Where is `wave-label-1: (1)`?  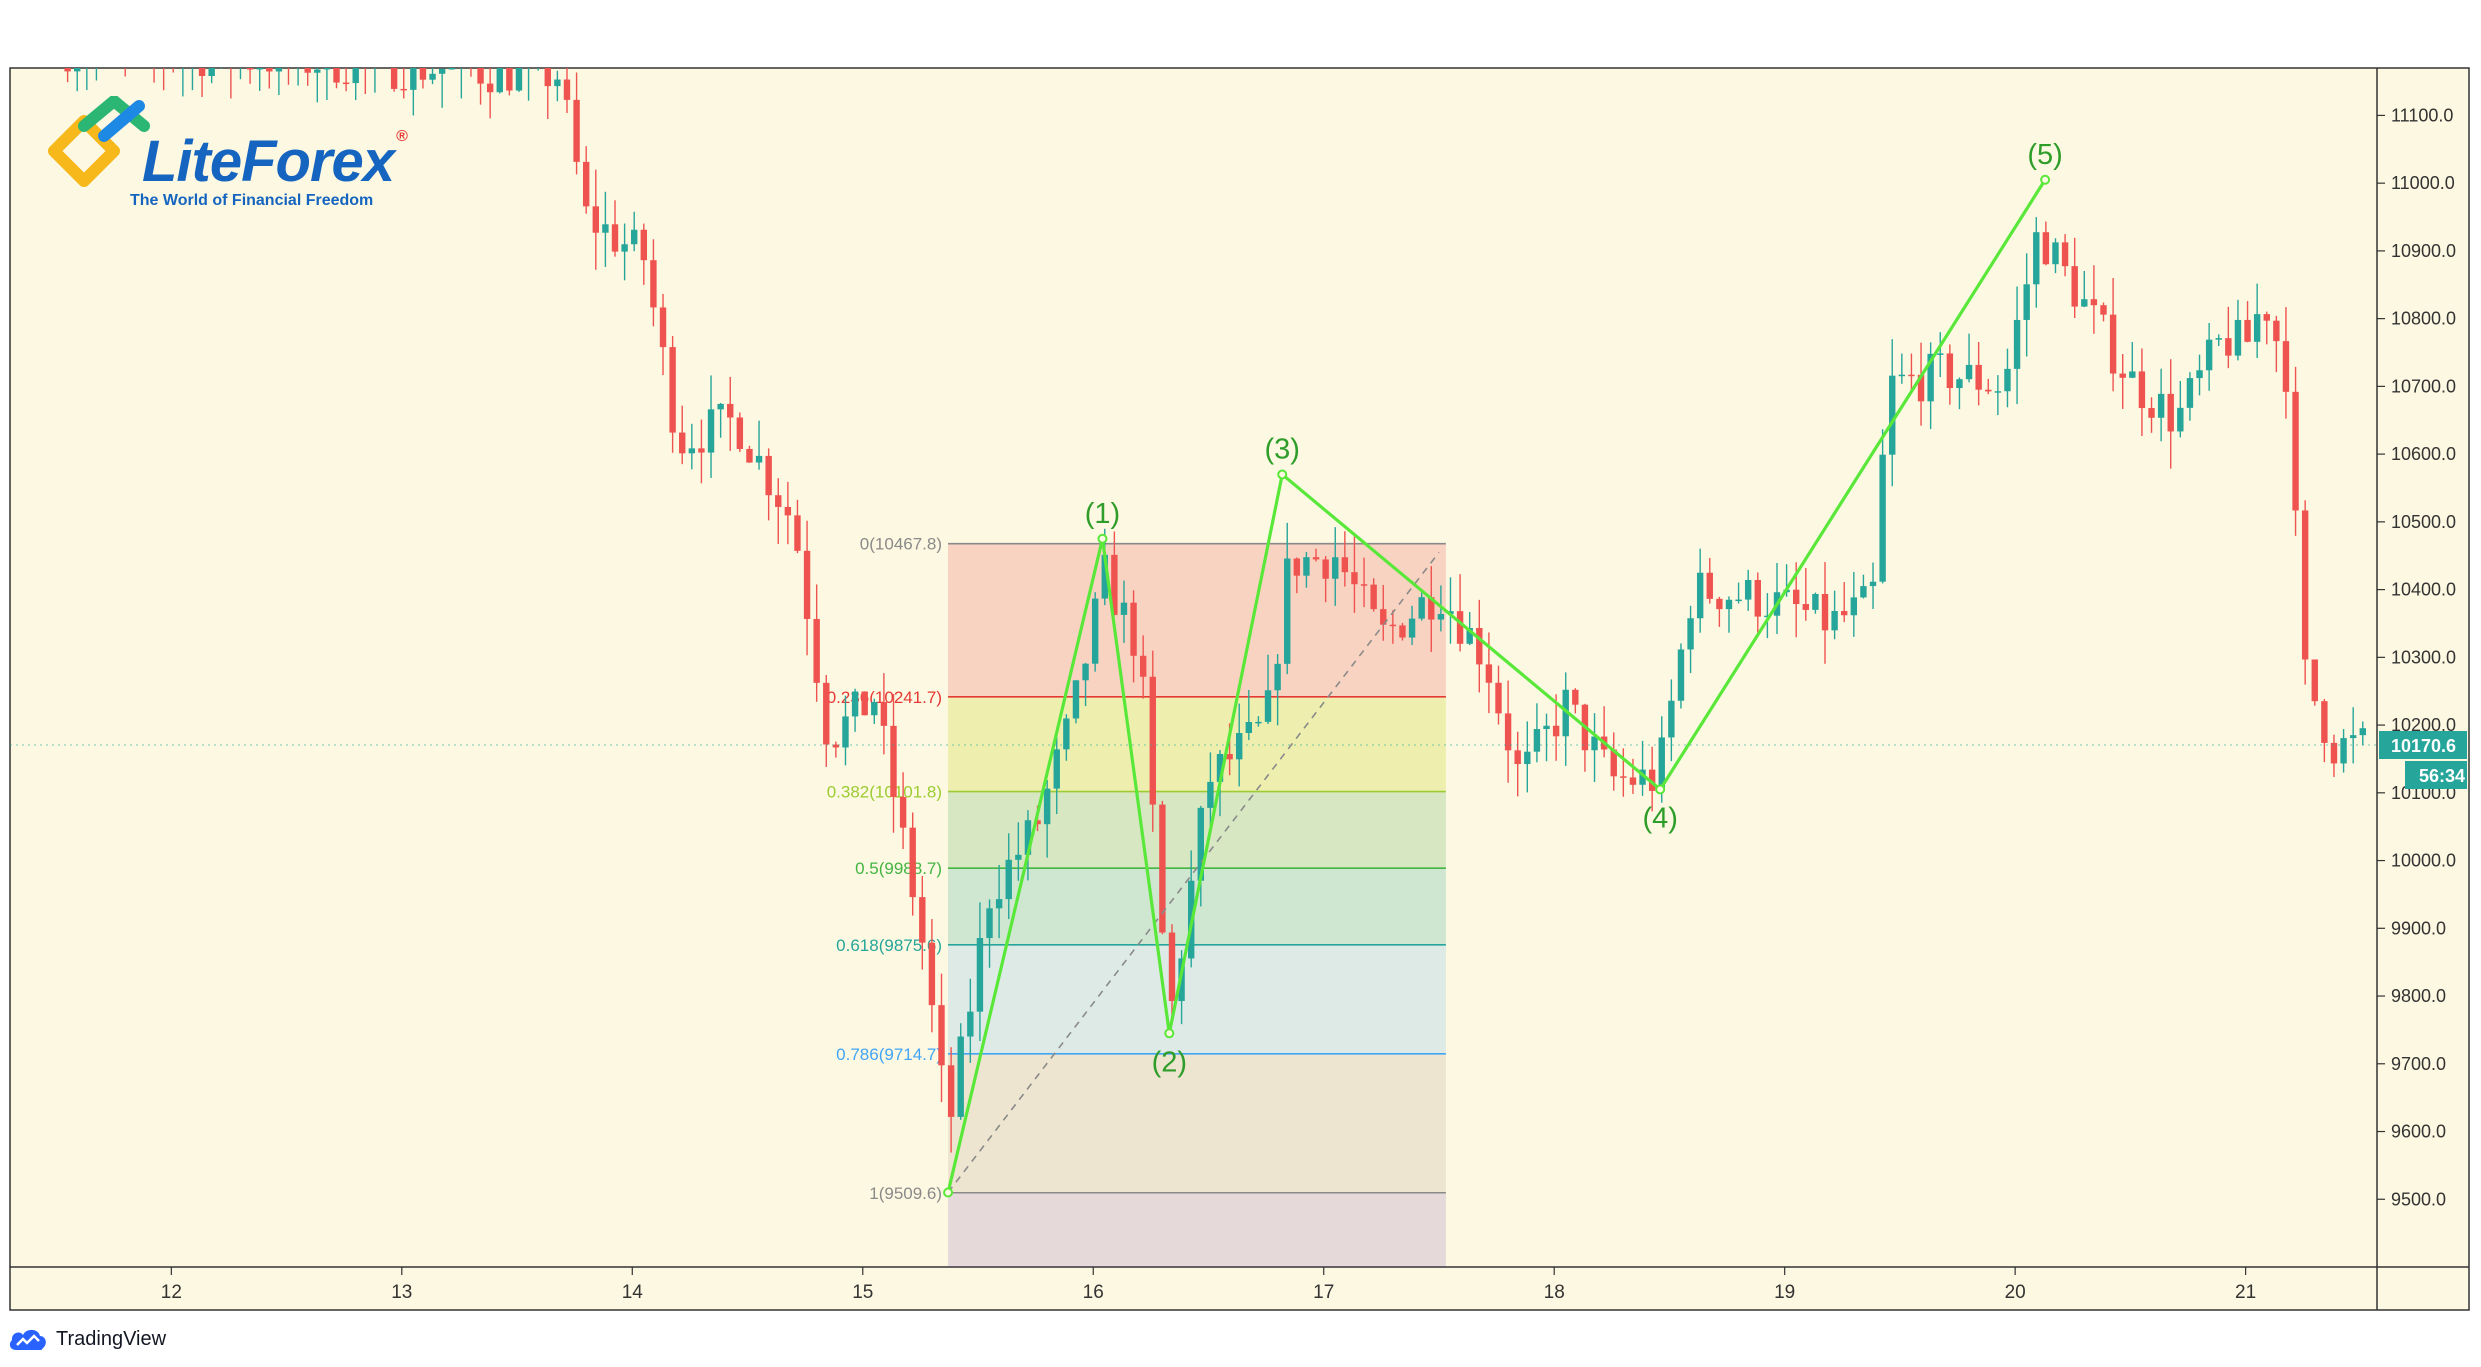
wave-label-1: (1) is located at coordinates (1102, 514).